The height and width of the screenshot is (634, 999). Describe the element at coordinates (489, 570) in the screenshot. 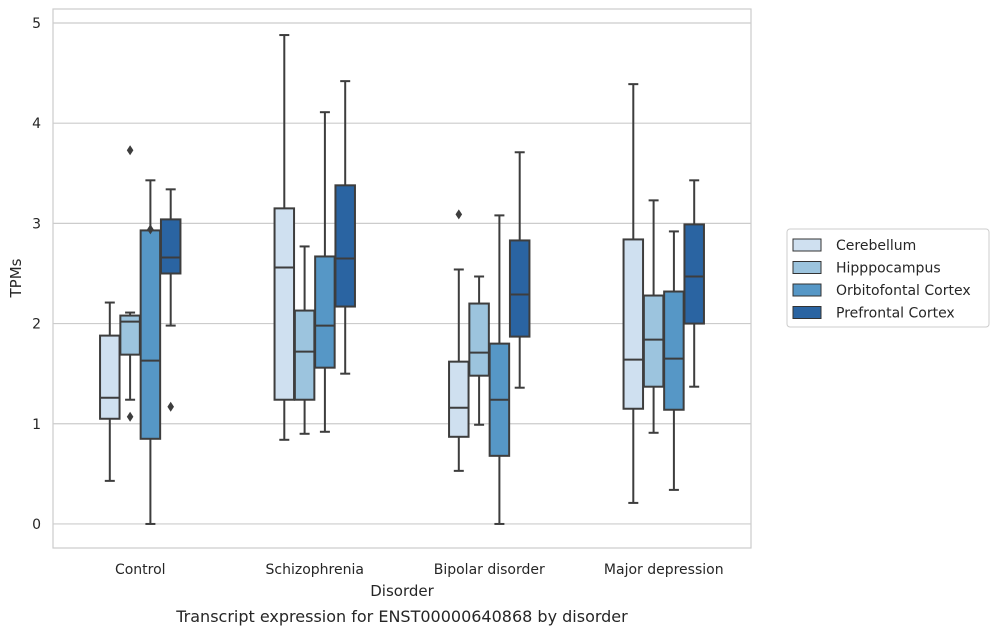

I see `x-tick-label: Bipolar disorder` at that location.